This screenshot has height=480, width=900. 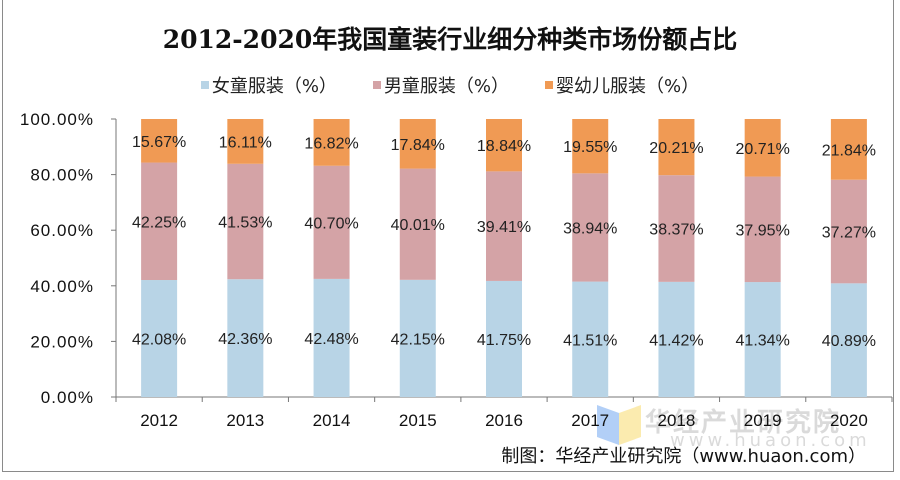 What do you see at coordinates (590, 420) in the screenshot?
I see `x-tick-label: 2017` at bounding box center [590, 420].